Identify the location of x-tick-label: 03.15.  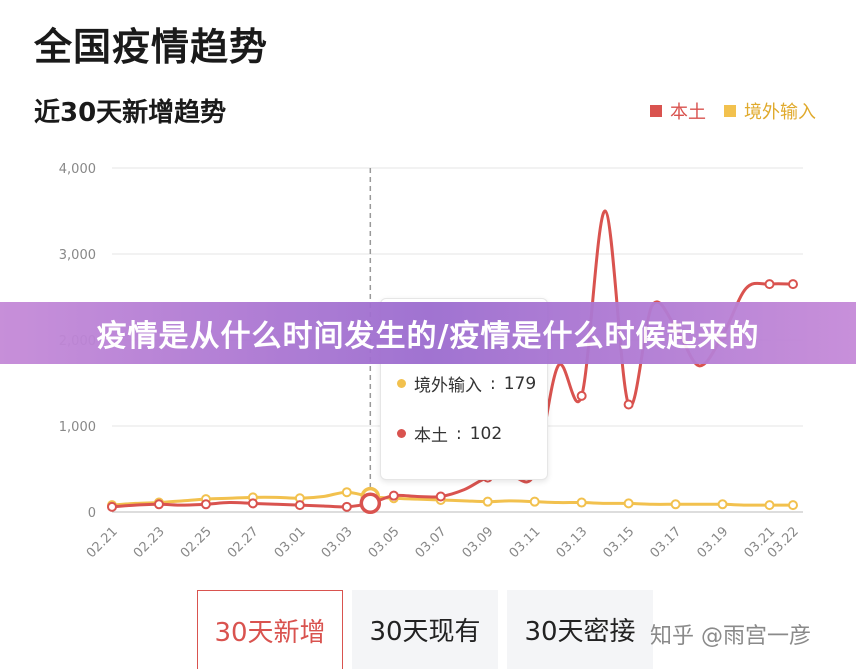
(619, 542).